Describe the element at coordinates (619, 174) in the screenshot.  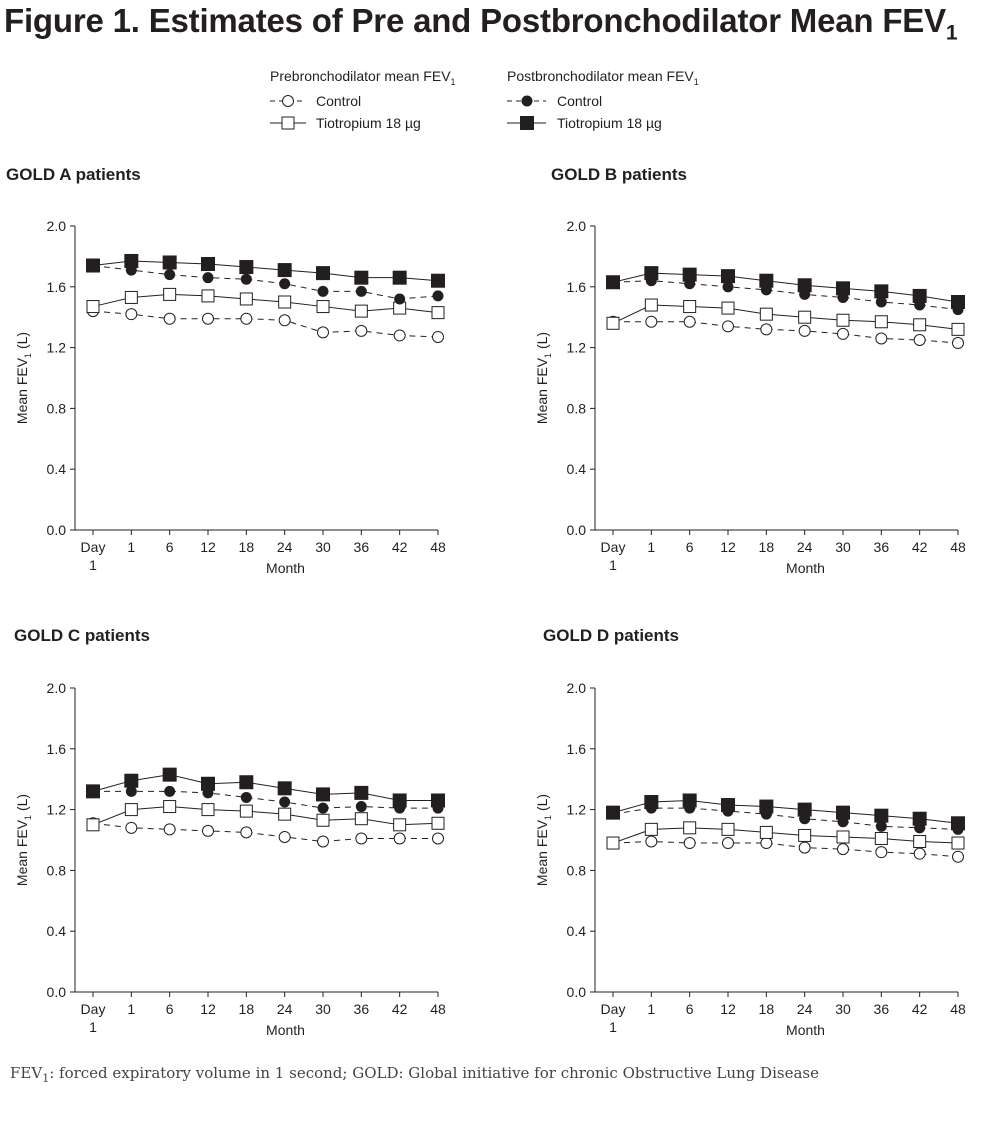
I see `panel-title: GOLD B patients` at that location.